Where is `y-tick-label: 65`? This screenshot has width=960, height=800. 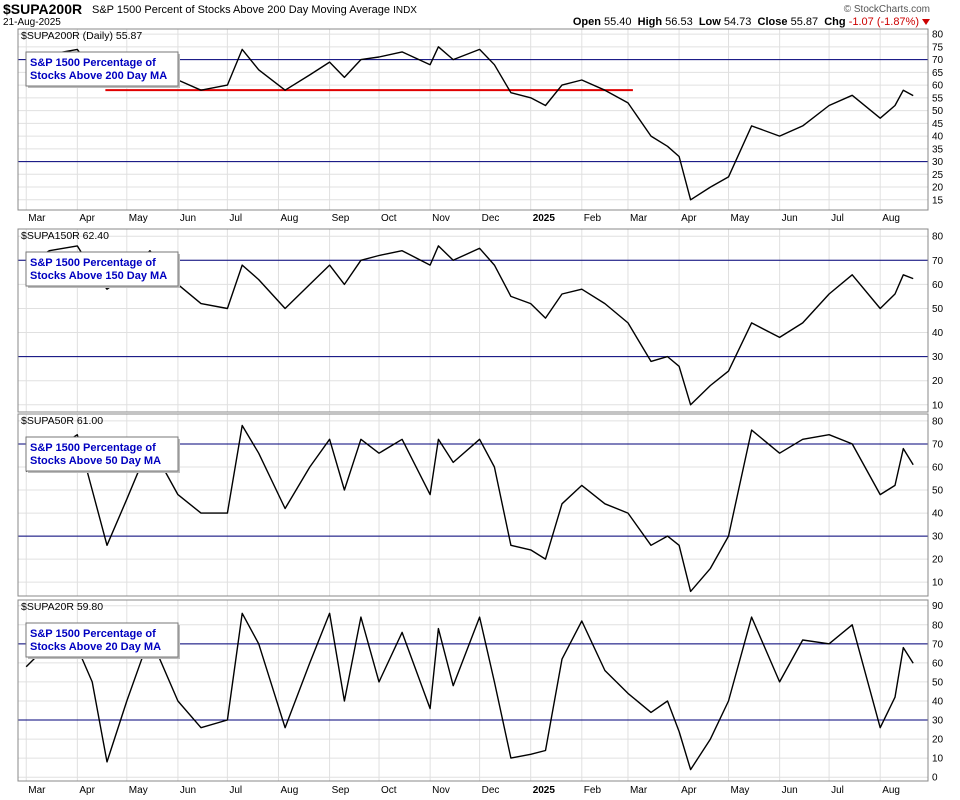
y-tick-label: 65 is located at coordinates (938, 73).